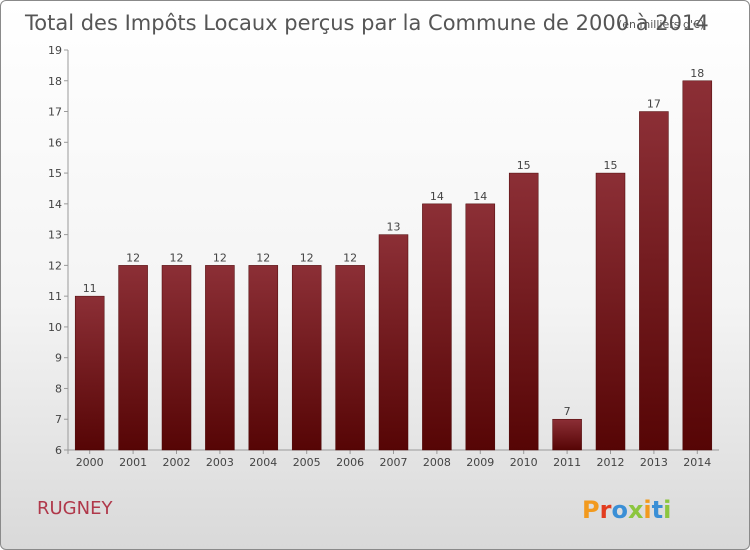  Describe the element at coordinates (133, 462) in the screenshot. I see `x-tick-label: 2001` at that location.